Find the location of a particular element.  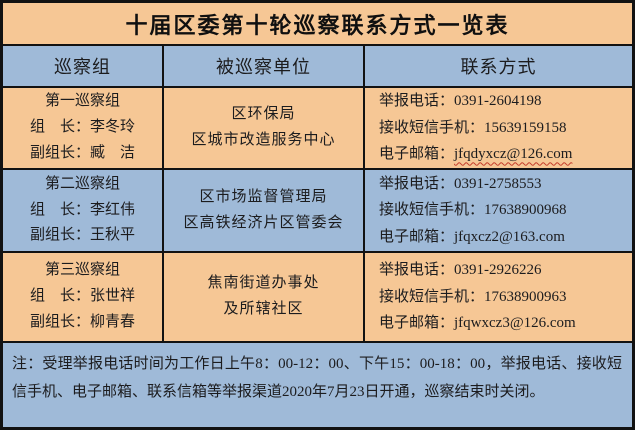

group-cell: 第一巡察组 组 长：李冬玲 副组长：臧 洁 is located at coordinates (82, 128).